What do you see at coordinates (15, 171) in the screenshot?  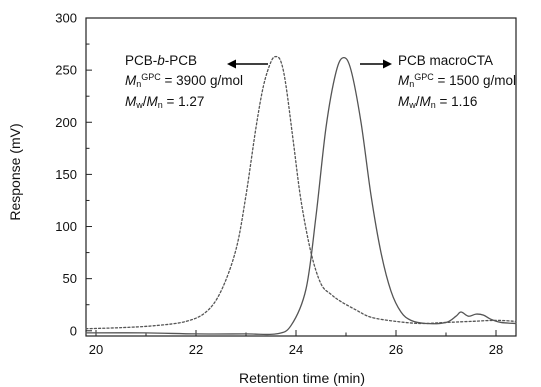 I see `y-axis-label: Response (mV)` at bounding box center [15, 171].